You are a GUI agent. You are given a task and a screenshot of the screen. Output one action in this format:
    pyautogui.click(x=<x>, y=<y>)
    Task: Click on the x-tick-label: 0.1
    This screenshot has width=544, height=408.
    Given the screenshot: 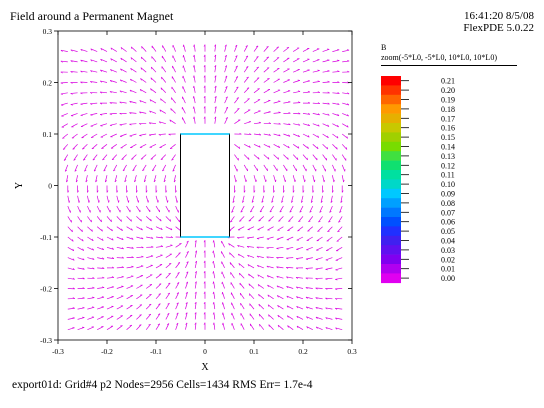 What is the action you would take?
    pyautogui.click(x=254, y=351)
    